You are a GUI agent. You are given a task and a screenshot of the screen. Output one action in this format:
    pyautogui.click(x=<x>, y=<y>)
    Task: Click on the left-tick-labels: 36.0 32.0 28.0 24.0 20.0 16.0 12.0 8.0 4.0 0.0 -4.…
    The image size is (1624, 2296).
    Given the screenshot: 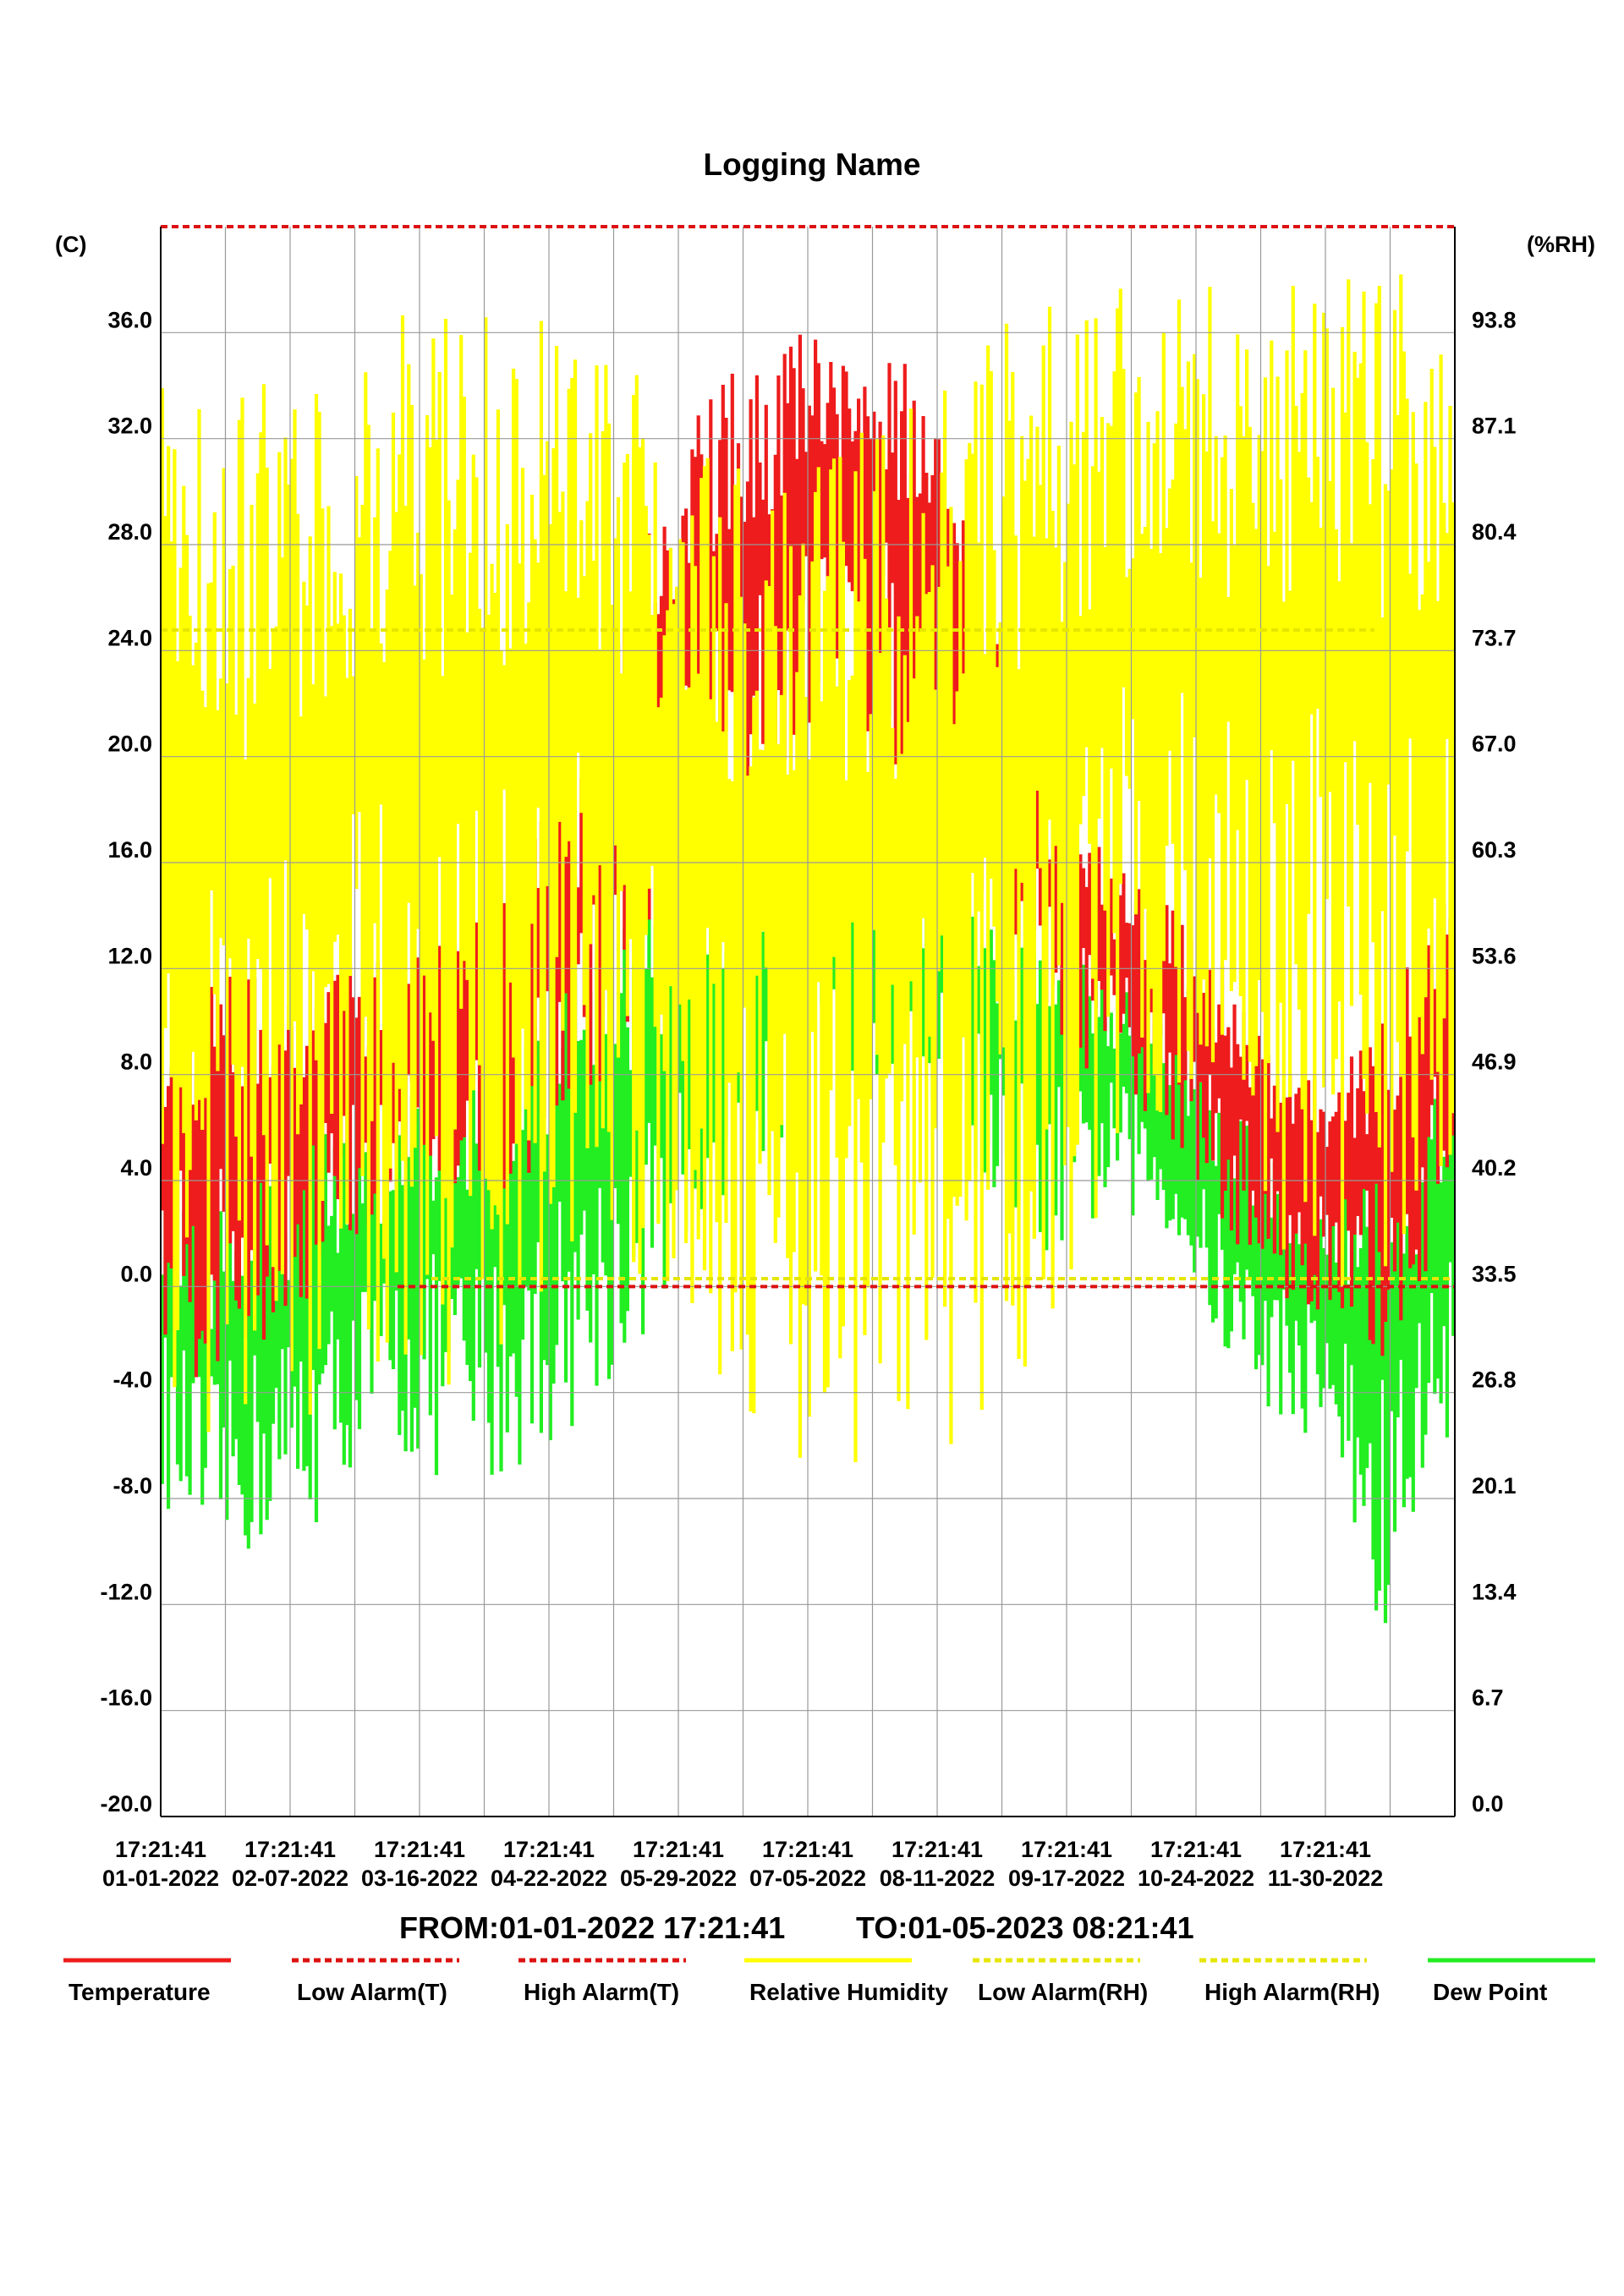 What is the action you would take?
    pyautogui.click(x=126, y=1062)
    